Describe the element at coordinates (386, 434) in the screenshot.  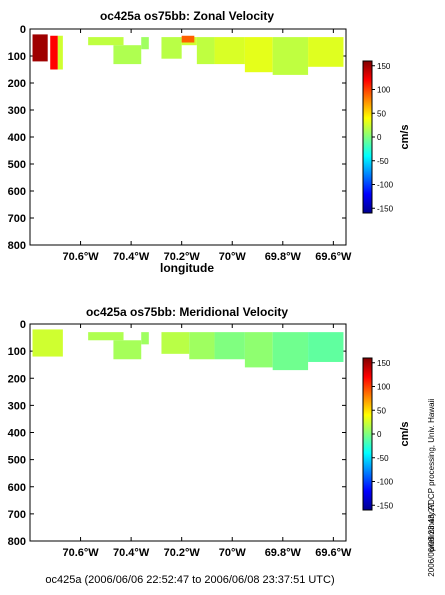
I see `meridional-colorbar: 150 100 50 0 -50 -100 -150 cm/s` at that location.